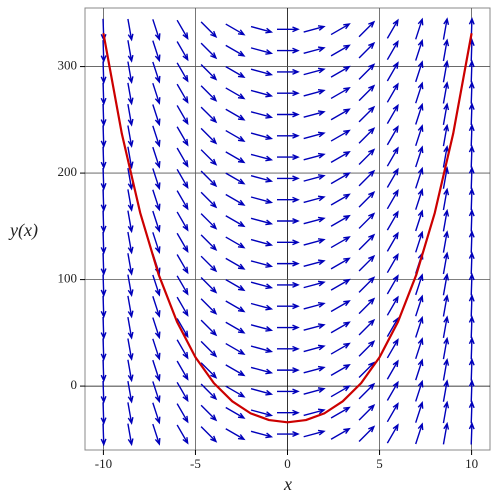 Image resolution: width=500 pixels, height=500 pixels. I want to click on x-tick-label: 0, so click(287, 463).